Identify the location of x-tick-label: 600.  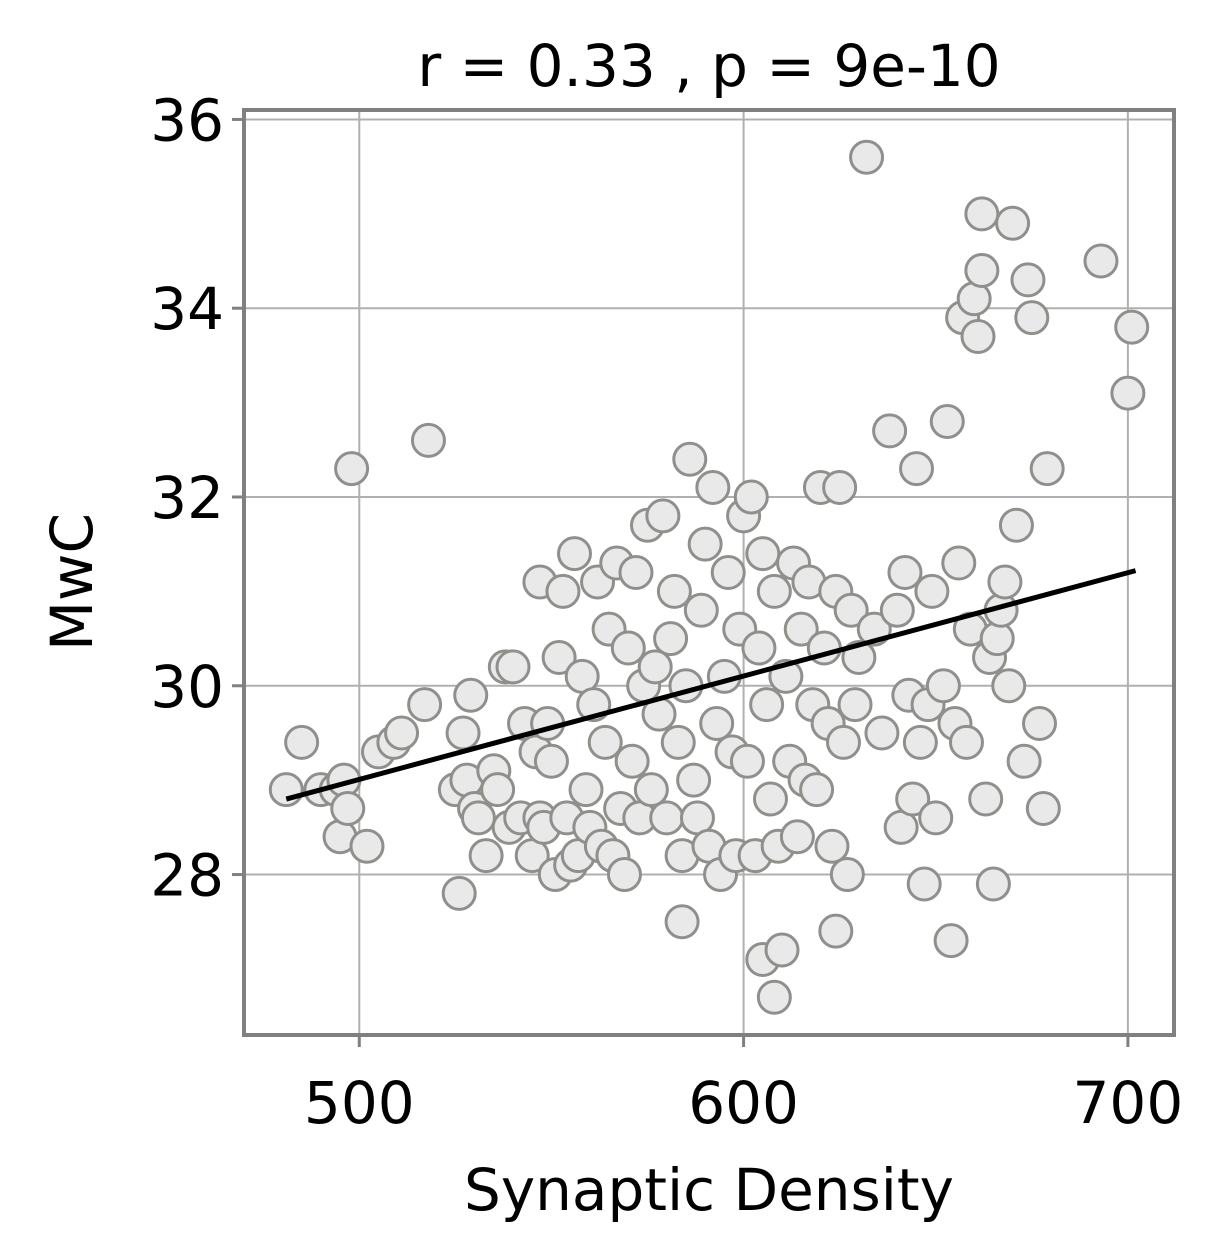
(743, 1103).